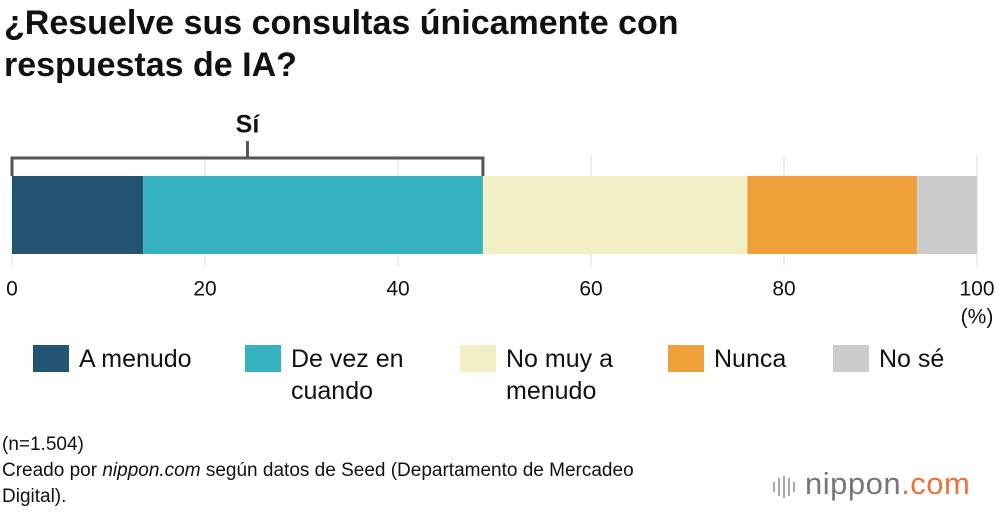  Describe the element at coordinates (12, 289) in the screenshot. I see `x-tick-label: 0` at that location.